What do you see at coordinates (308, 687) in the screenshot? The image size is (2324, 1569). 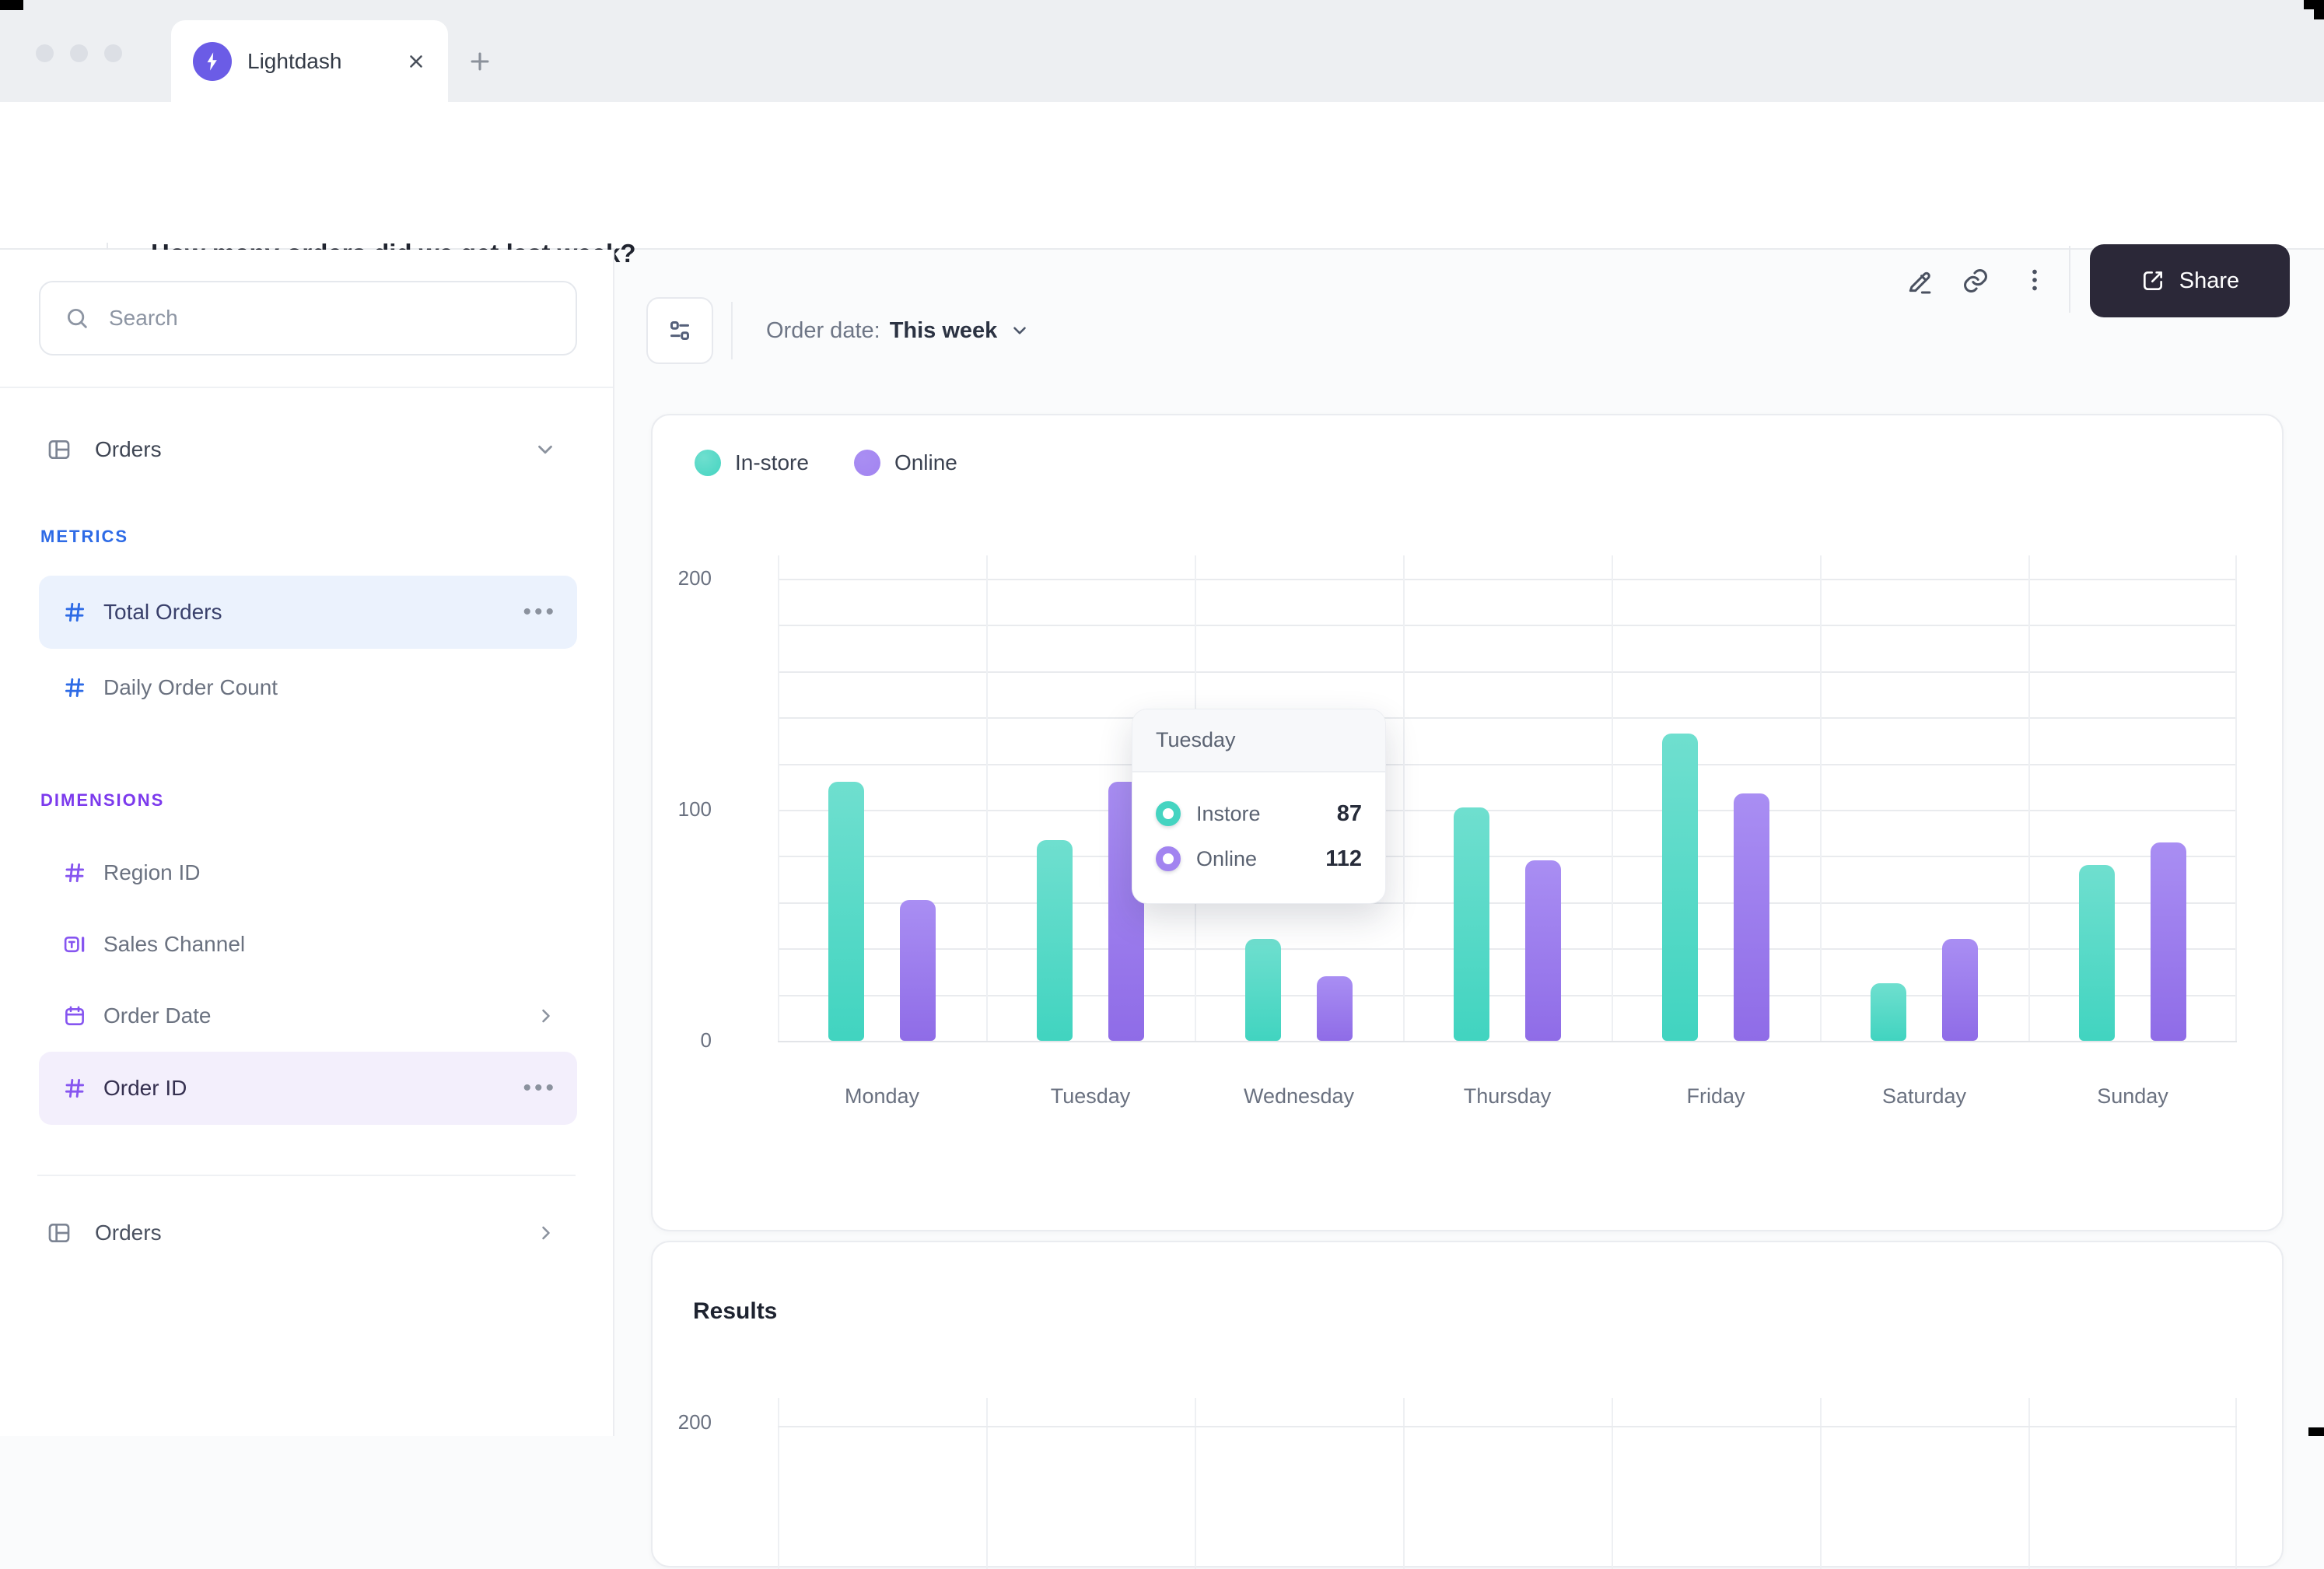 I see `sidebar-item-daily-order-count: Daily Order Count` at bounding box center [308, 687].